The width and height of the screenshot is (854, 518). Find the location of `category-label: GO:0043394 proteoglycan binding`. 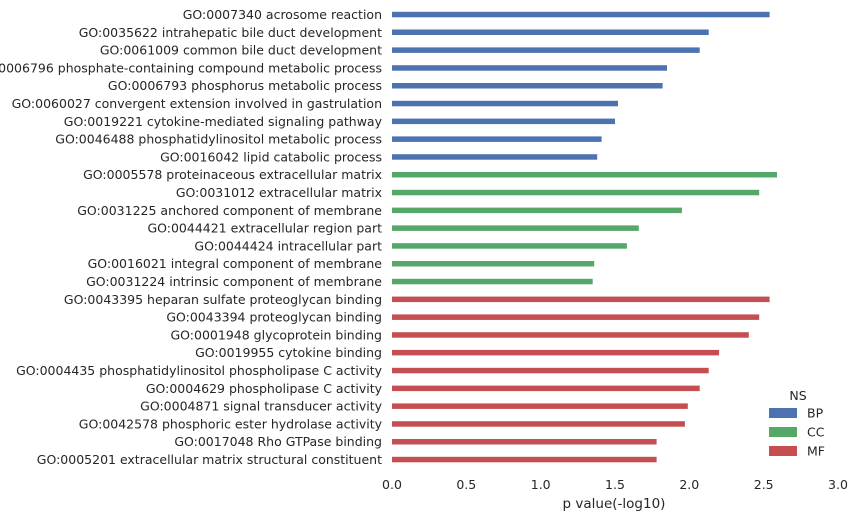

category-label: GO:0043394 proteoglycan binding is located at coordinates (274, 317).